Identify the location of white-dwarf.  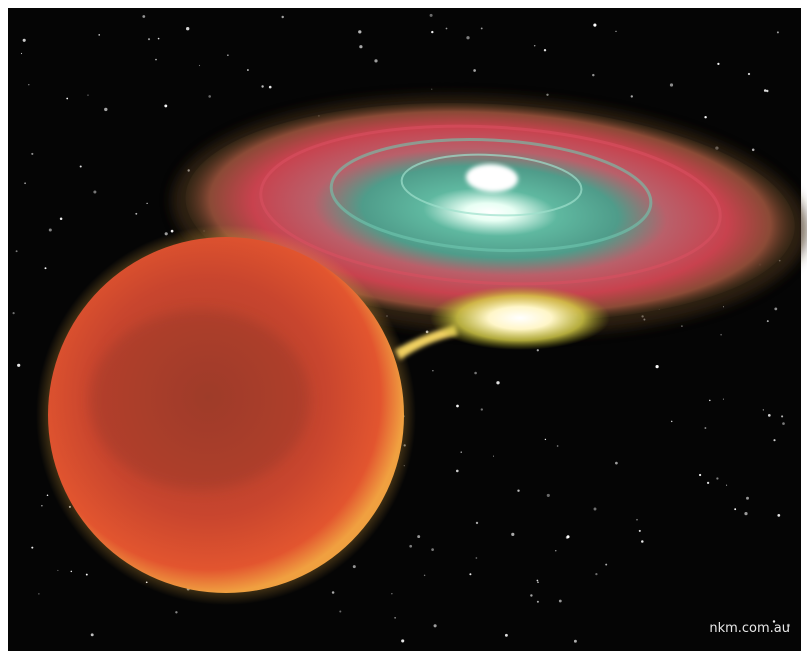
(491, 178).